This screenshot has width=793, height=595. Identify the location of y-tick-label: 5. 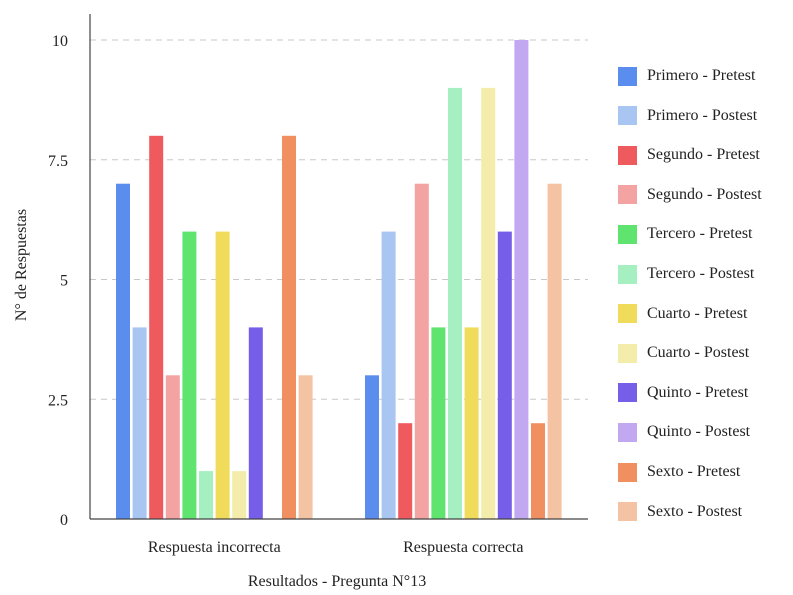
(64, 281).